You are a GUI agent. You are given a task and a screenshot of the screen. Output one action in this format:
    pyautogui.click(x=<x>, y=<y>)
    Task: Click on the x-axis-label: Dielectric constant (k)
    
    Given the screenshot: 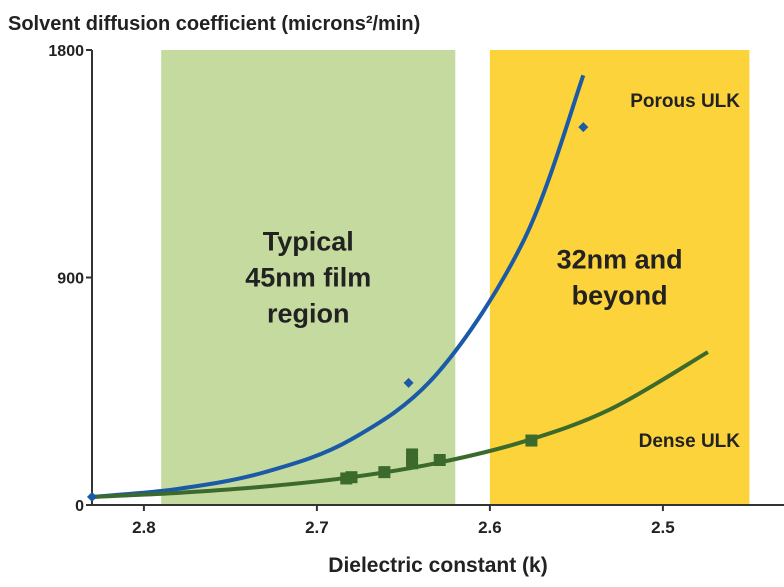 What is the action you would take?
    pyautogui.click(x=437, y=565)
    